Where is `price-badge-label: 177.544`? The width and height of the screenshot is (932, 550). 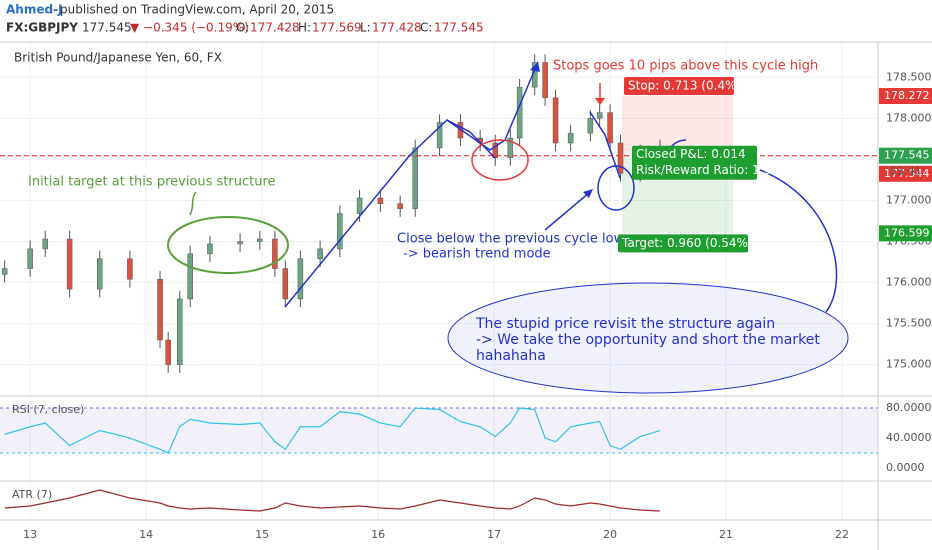 price-badge-label: 177.544 is located at coordinates (907, 173).